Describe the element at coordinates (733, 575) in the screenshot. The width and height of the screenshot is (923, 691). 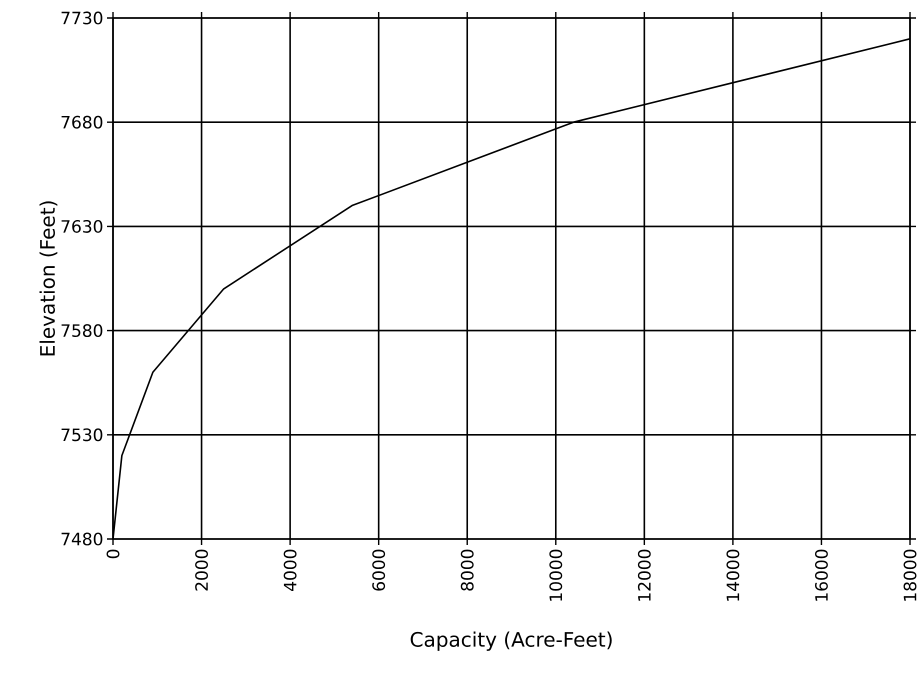
I see `x-tick-label: 14000` at that location.